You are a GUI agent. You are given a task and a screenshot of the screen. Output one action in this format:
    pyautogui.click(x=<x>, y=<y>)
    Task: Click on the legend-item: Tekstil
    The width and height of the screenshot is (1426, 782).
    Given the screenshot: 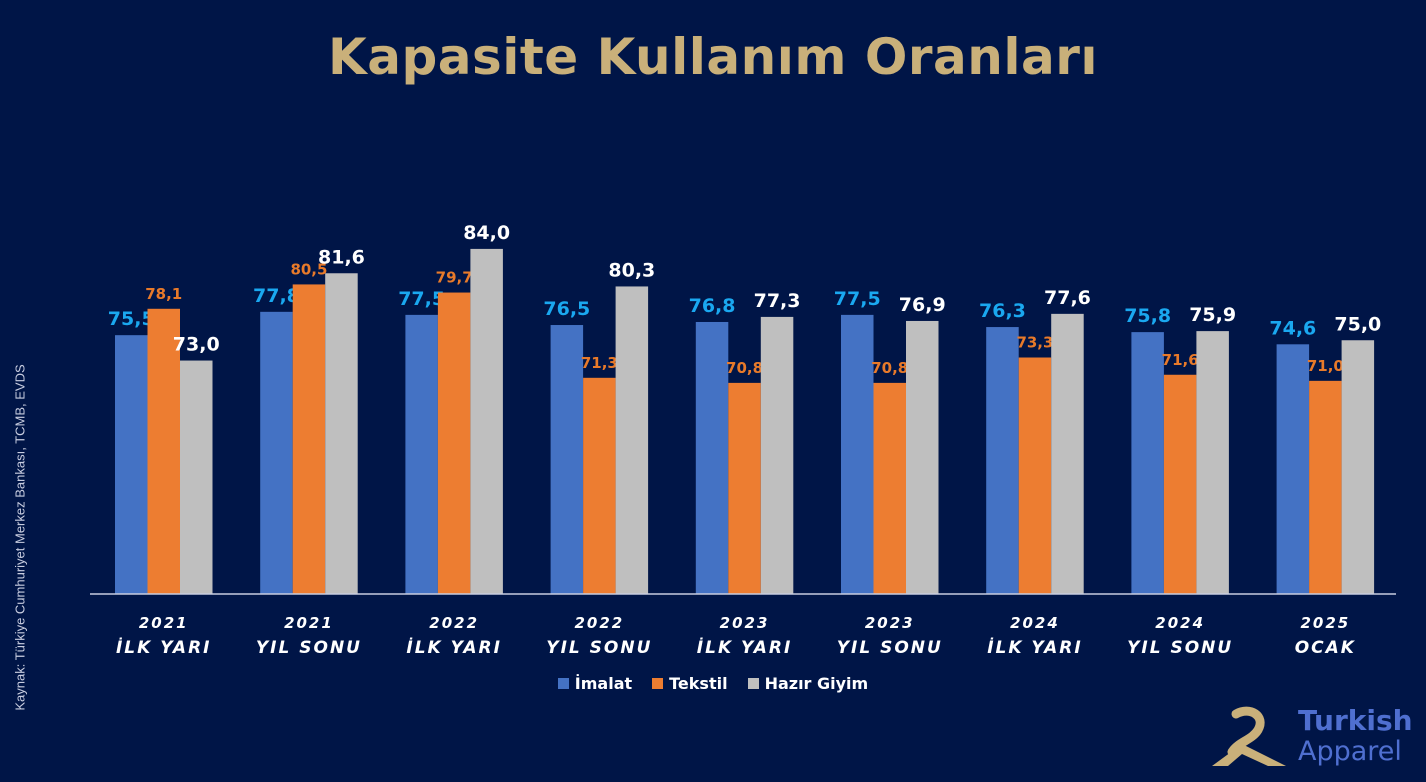 What is the action you would take?
    pyautogui.click(x=690, y=683)
    